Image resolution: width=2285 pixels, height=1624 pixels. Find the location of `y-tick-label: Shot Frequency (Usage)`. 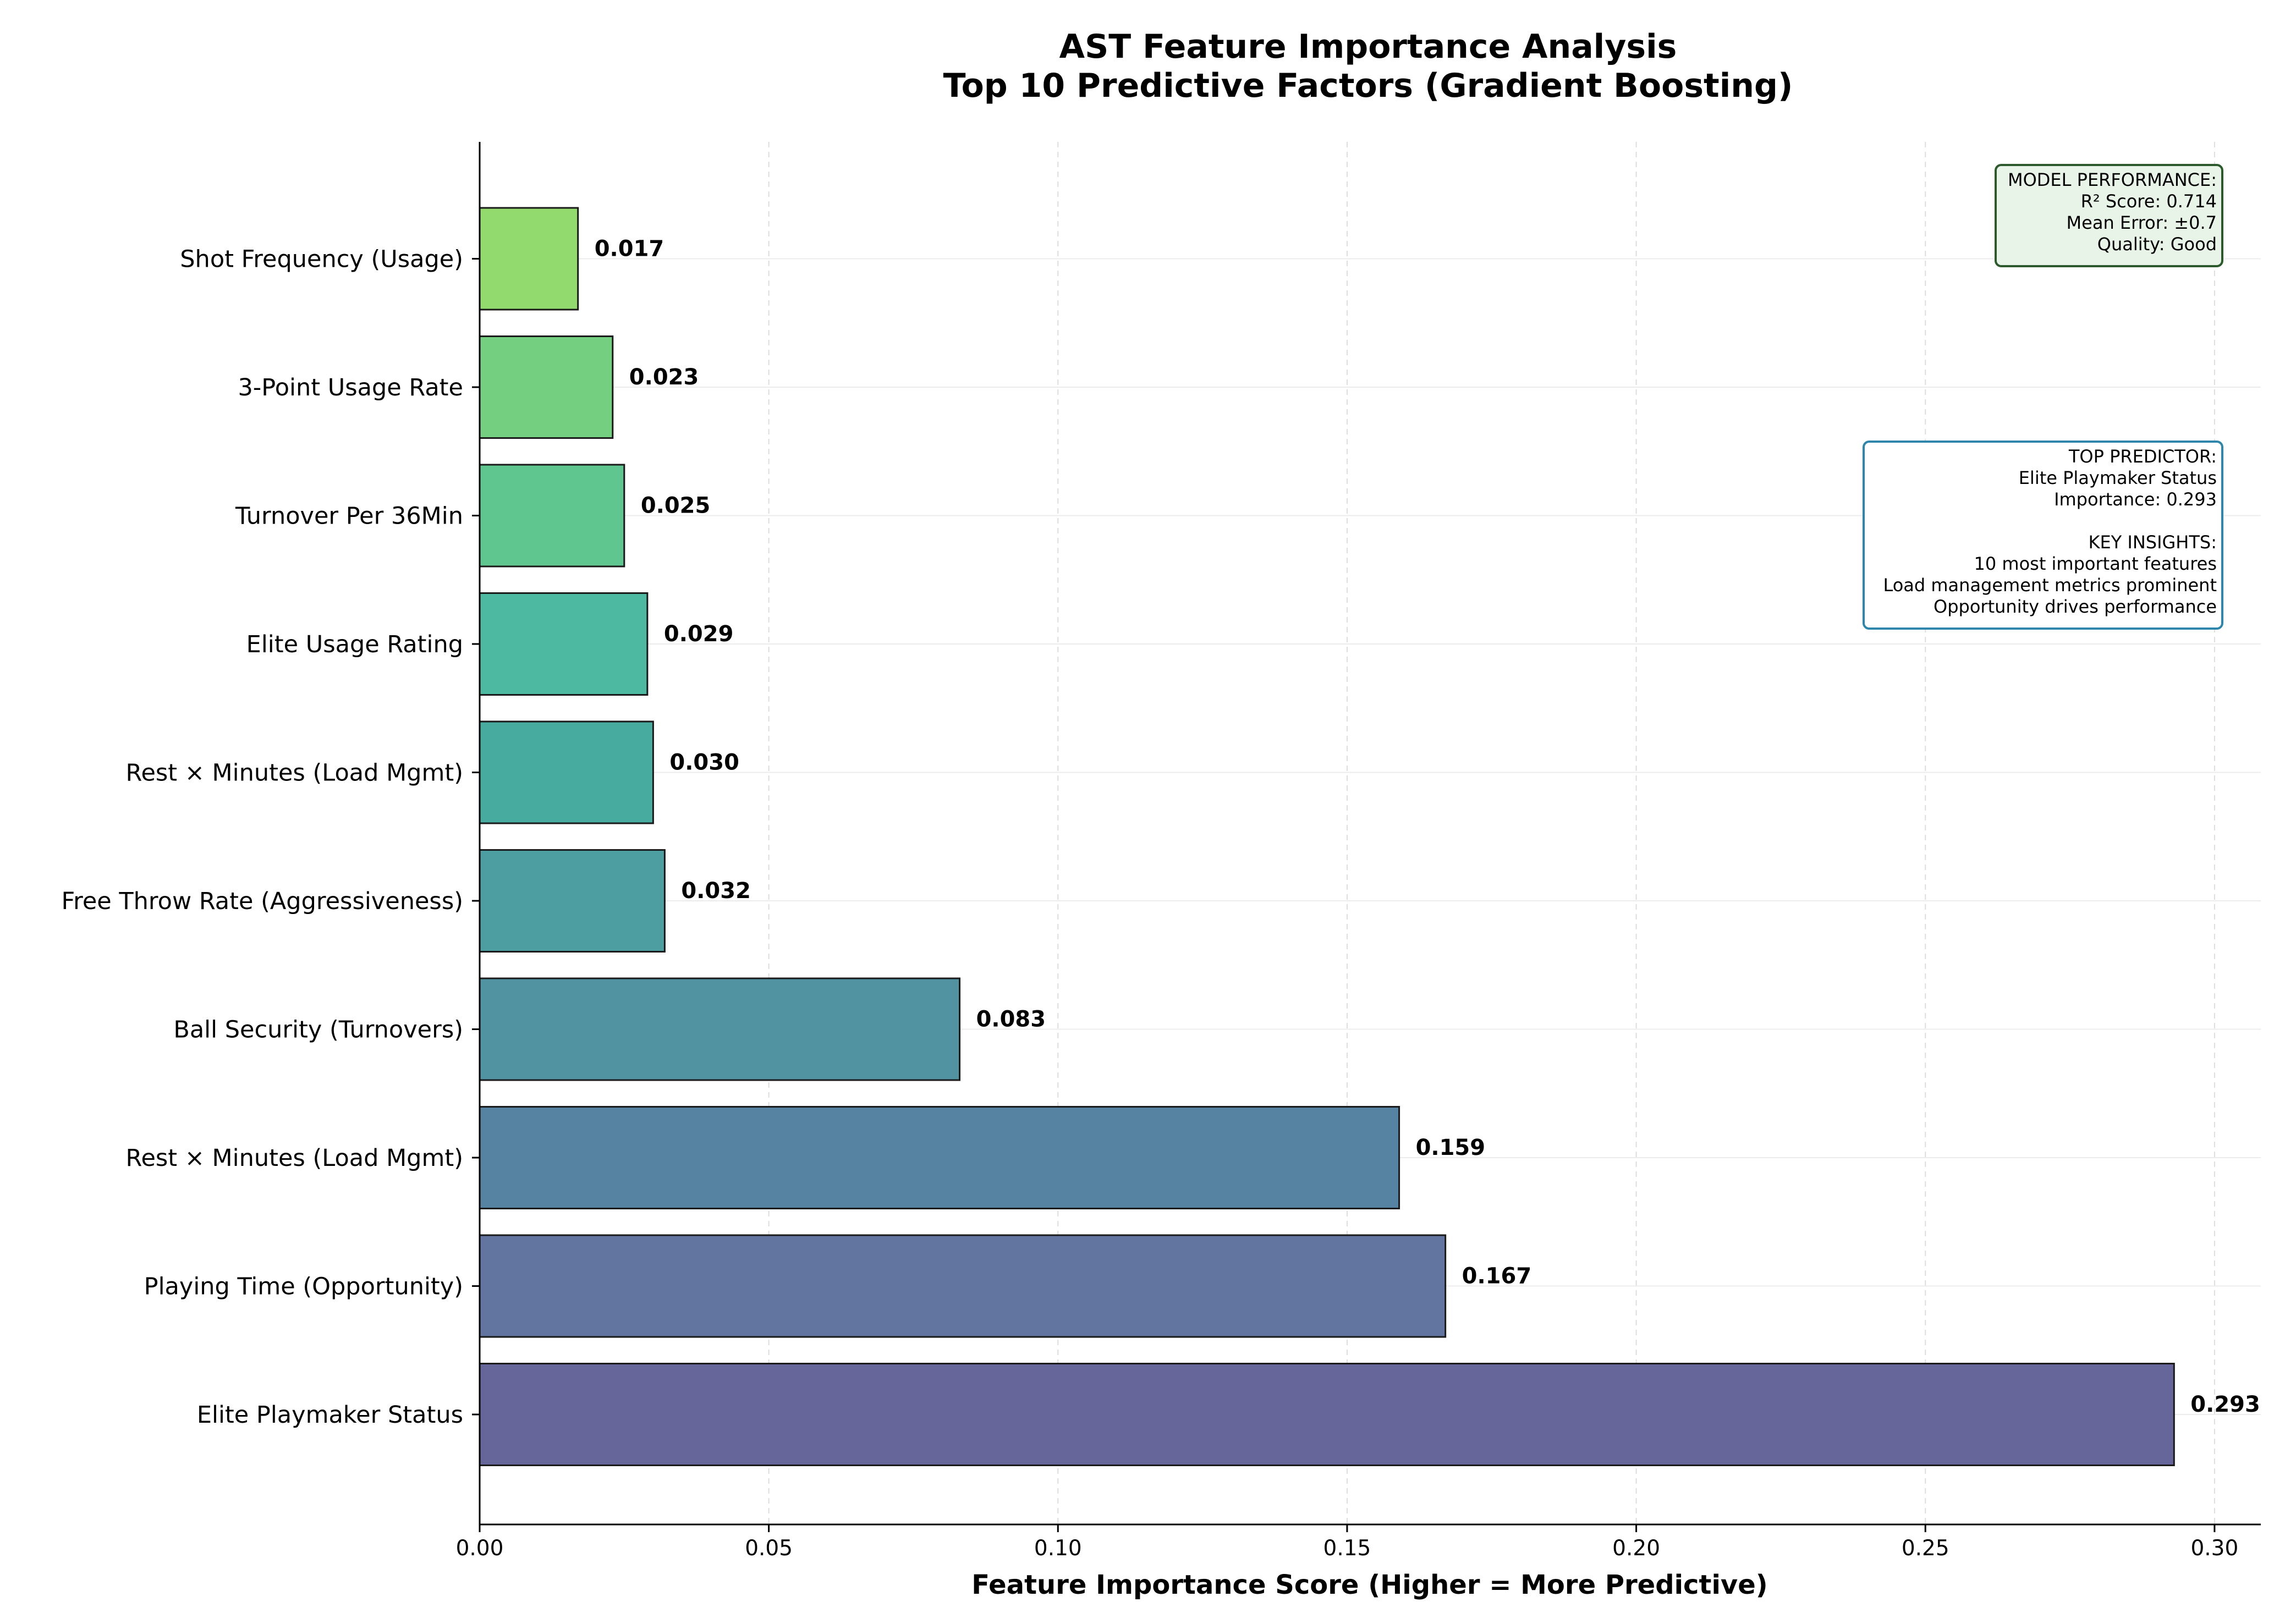

y-tick-label: Shot Frequency (Usage) is located at coordinates (321, 259).